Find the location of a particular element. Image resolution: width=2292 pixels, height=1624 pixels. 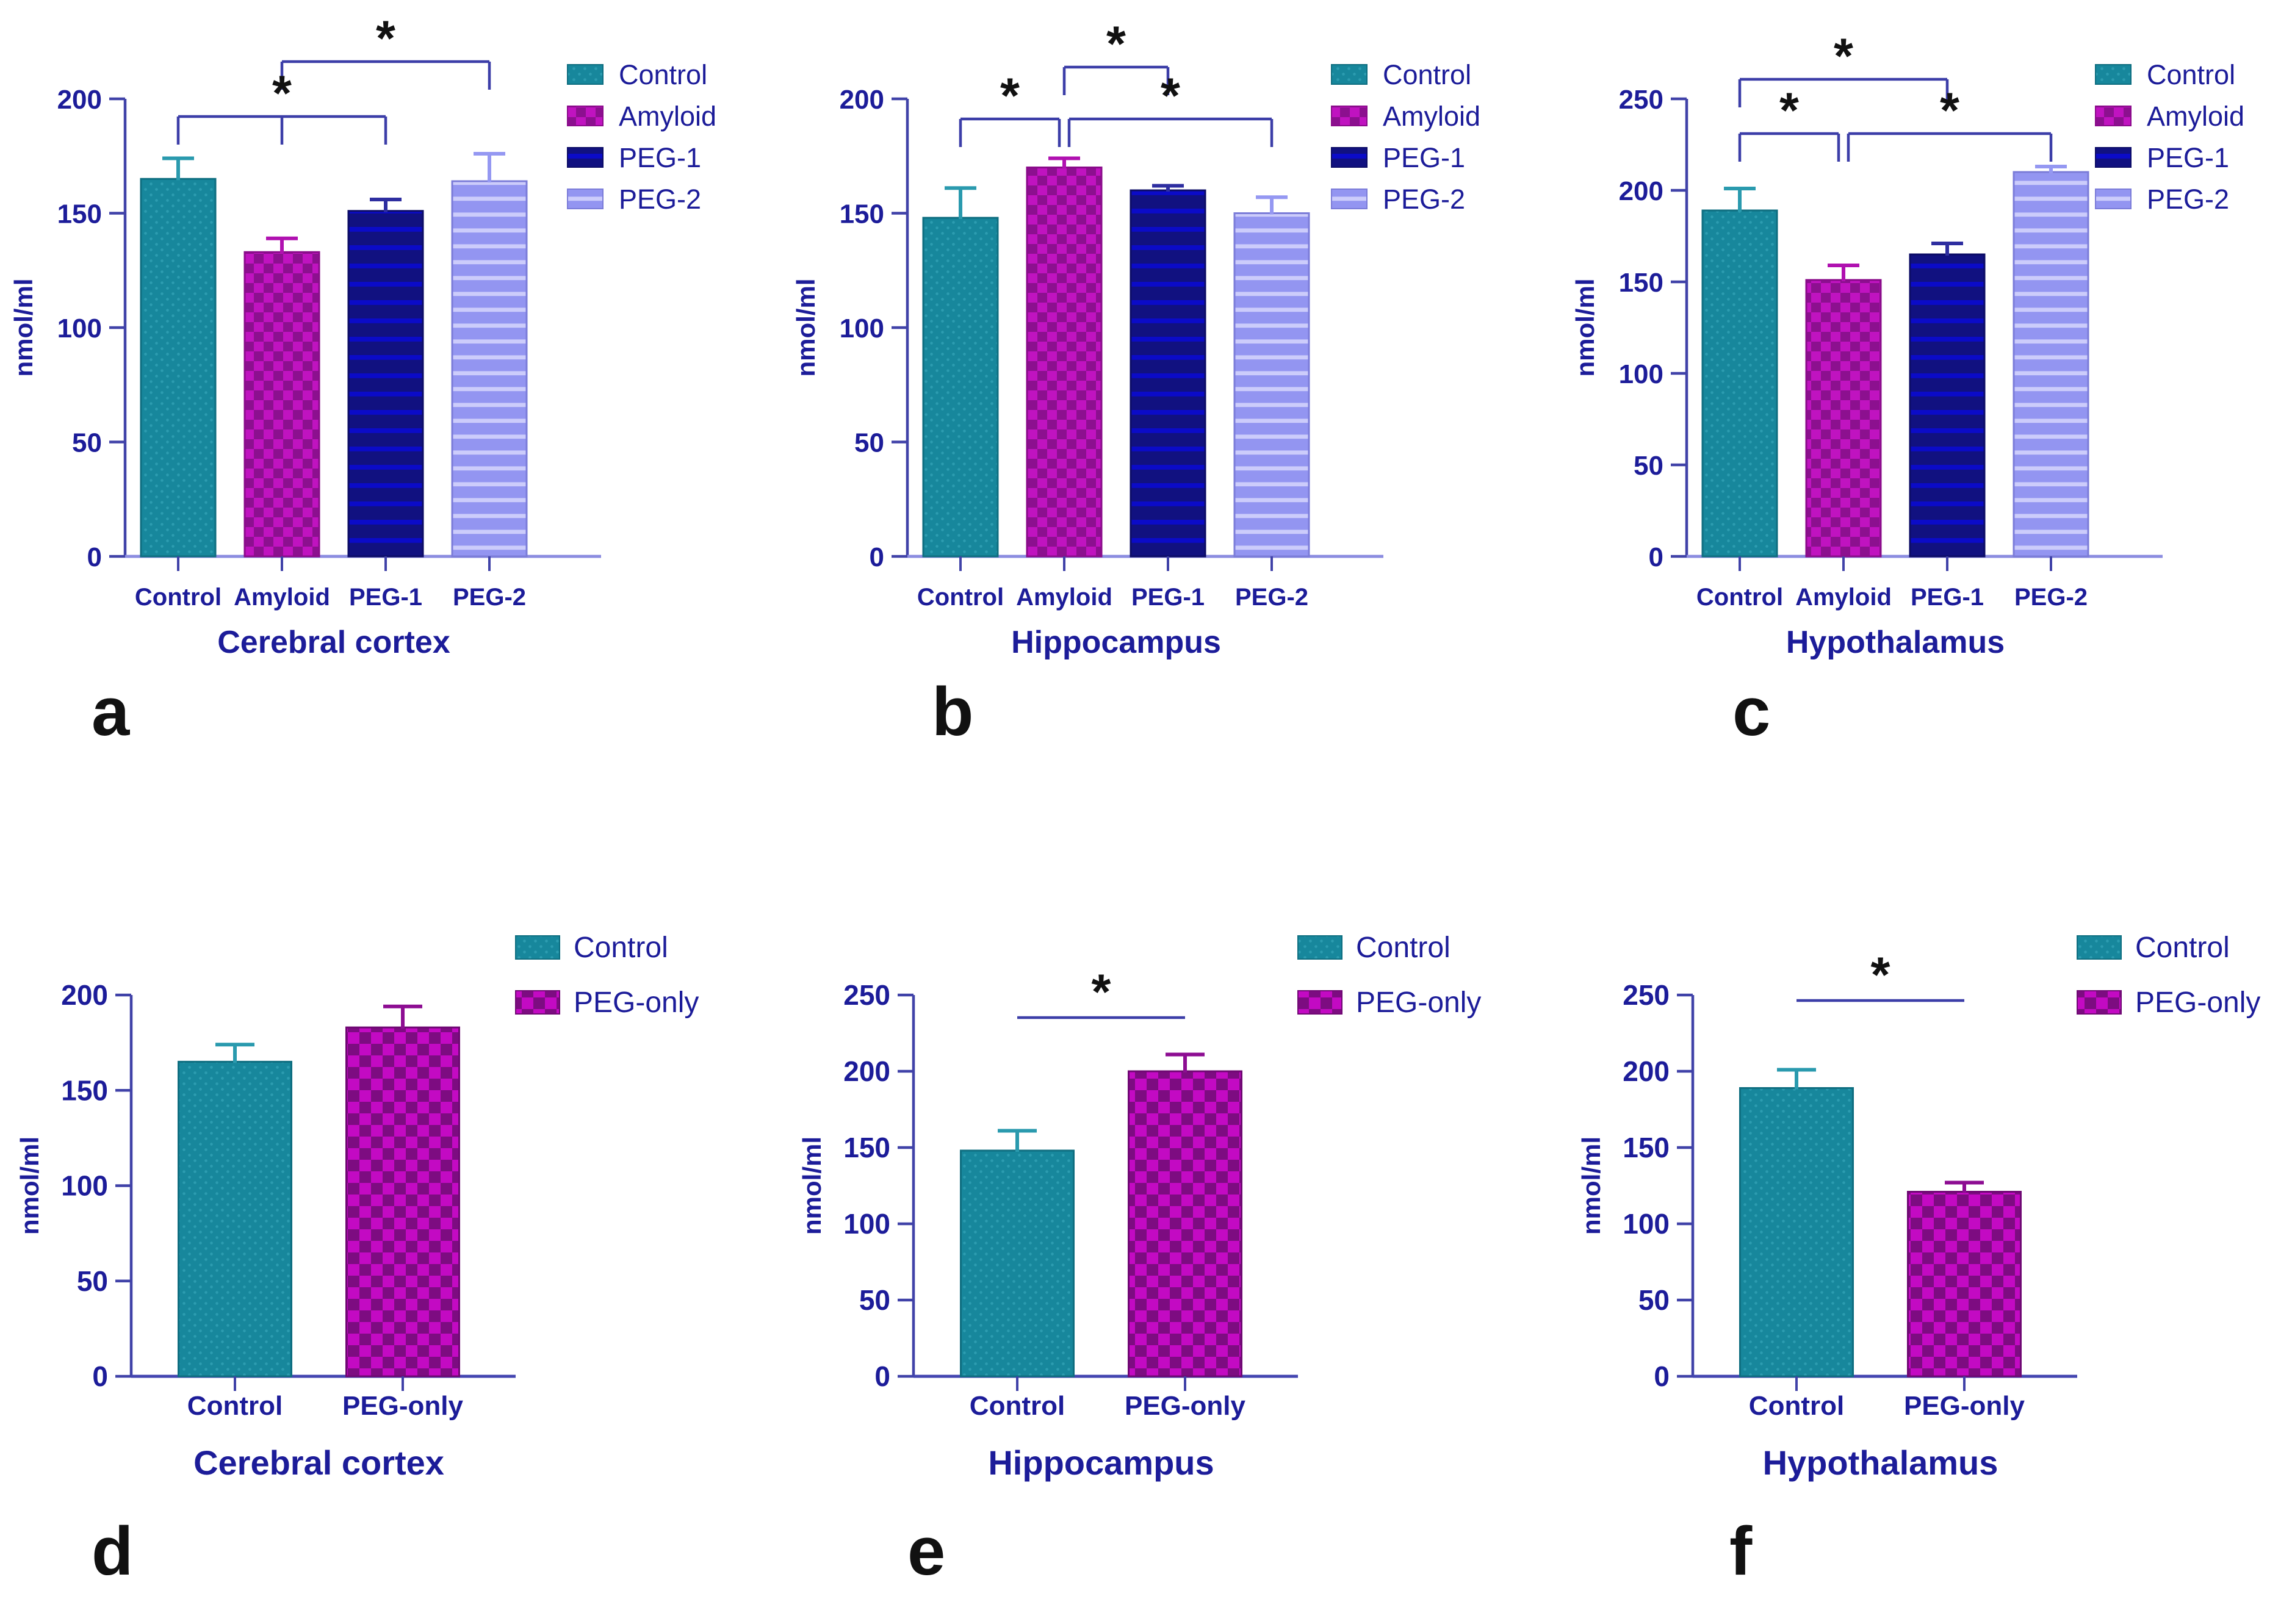

panel-letter: c is located at coordinates (1751, 712).